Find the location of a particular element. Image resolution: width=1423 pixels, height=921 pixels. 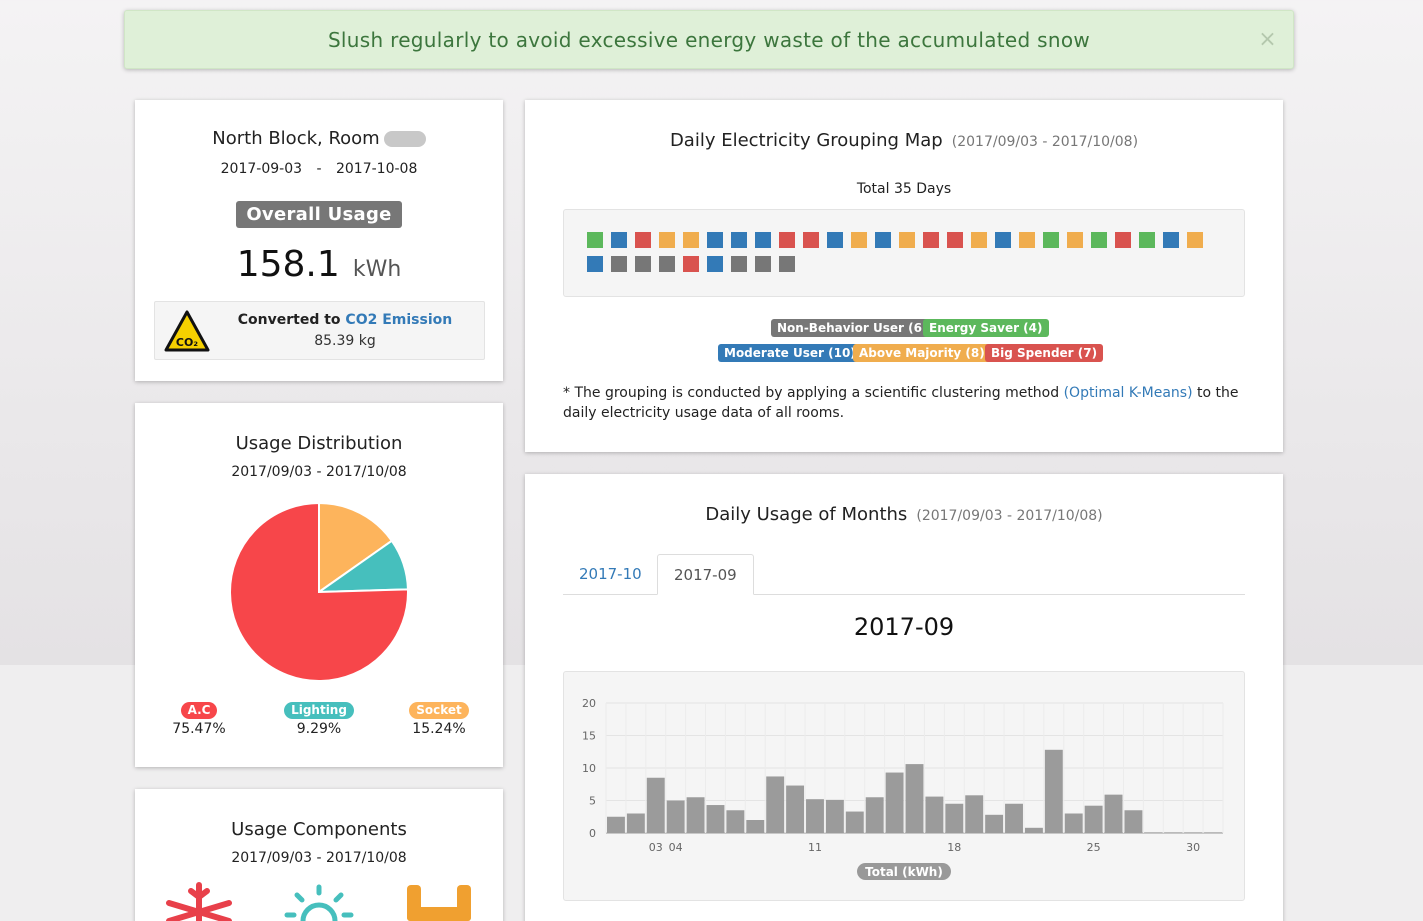

pie-legend-item: Socket 15.24% is located at coordinates (439, 718).